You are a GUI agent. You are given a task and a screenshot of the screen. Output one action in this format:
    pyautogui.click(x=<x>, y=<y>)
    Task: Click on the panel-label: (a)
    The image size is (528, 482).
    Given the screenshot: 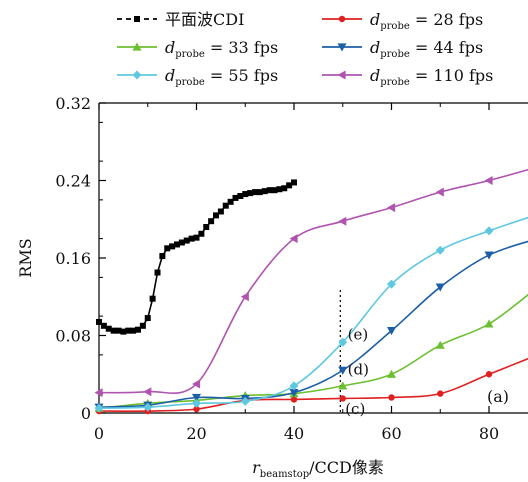 What is the action you would take?
    pyautogui.click(x=498, y=396)
    